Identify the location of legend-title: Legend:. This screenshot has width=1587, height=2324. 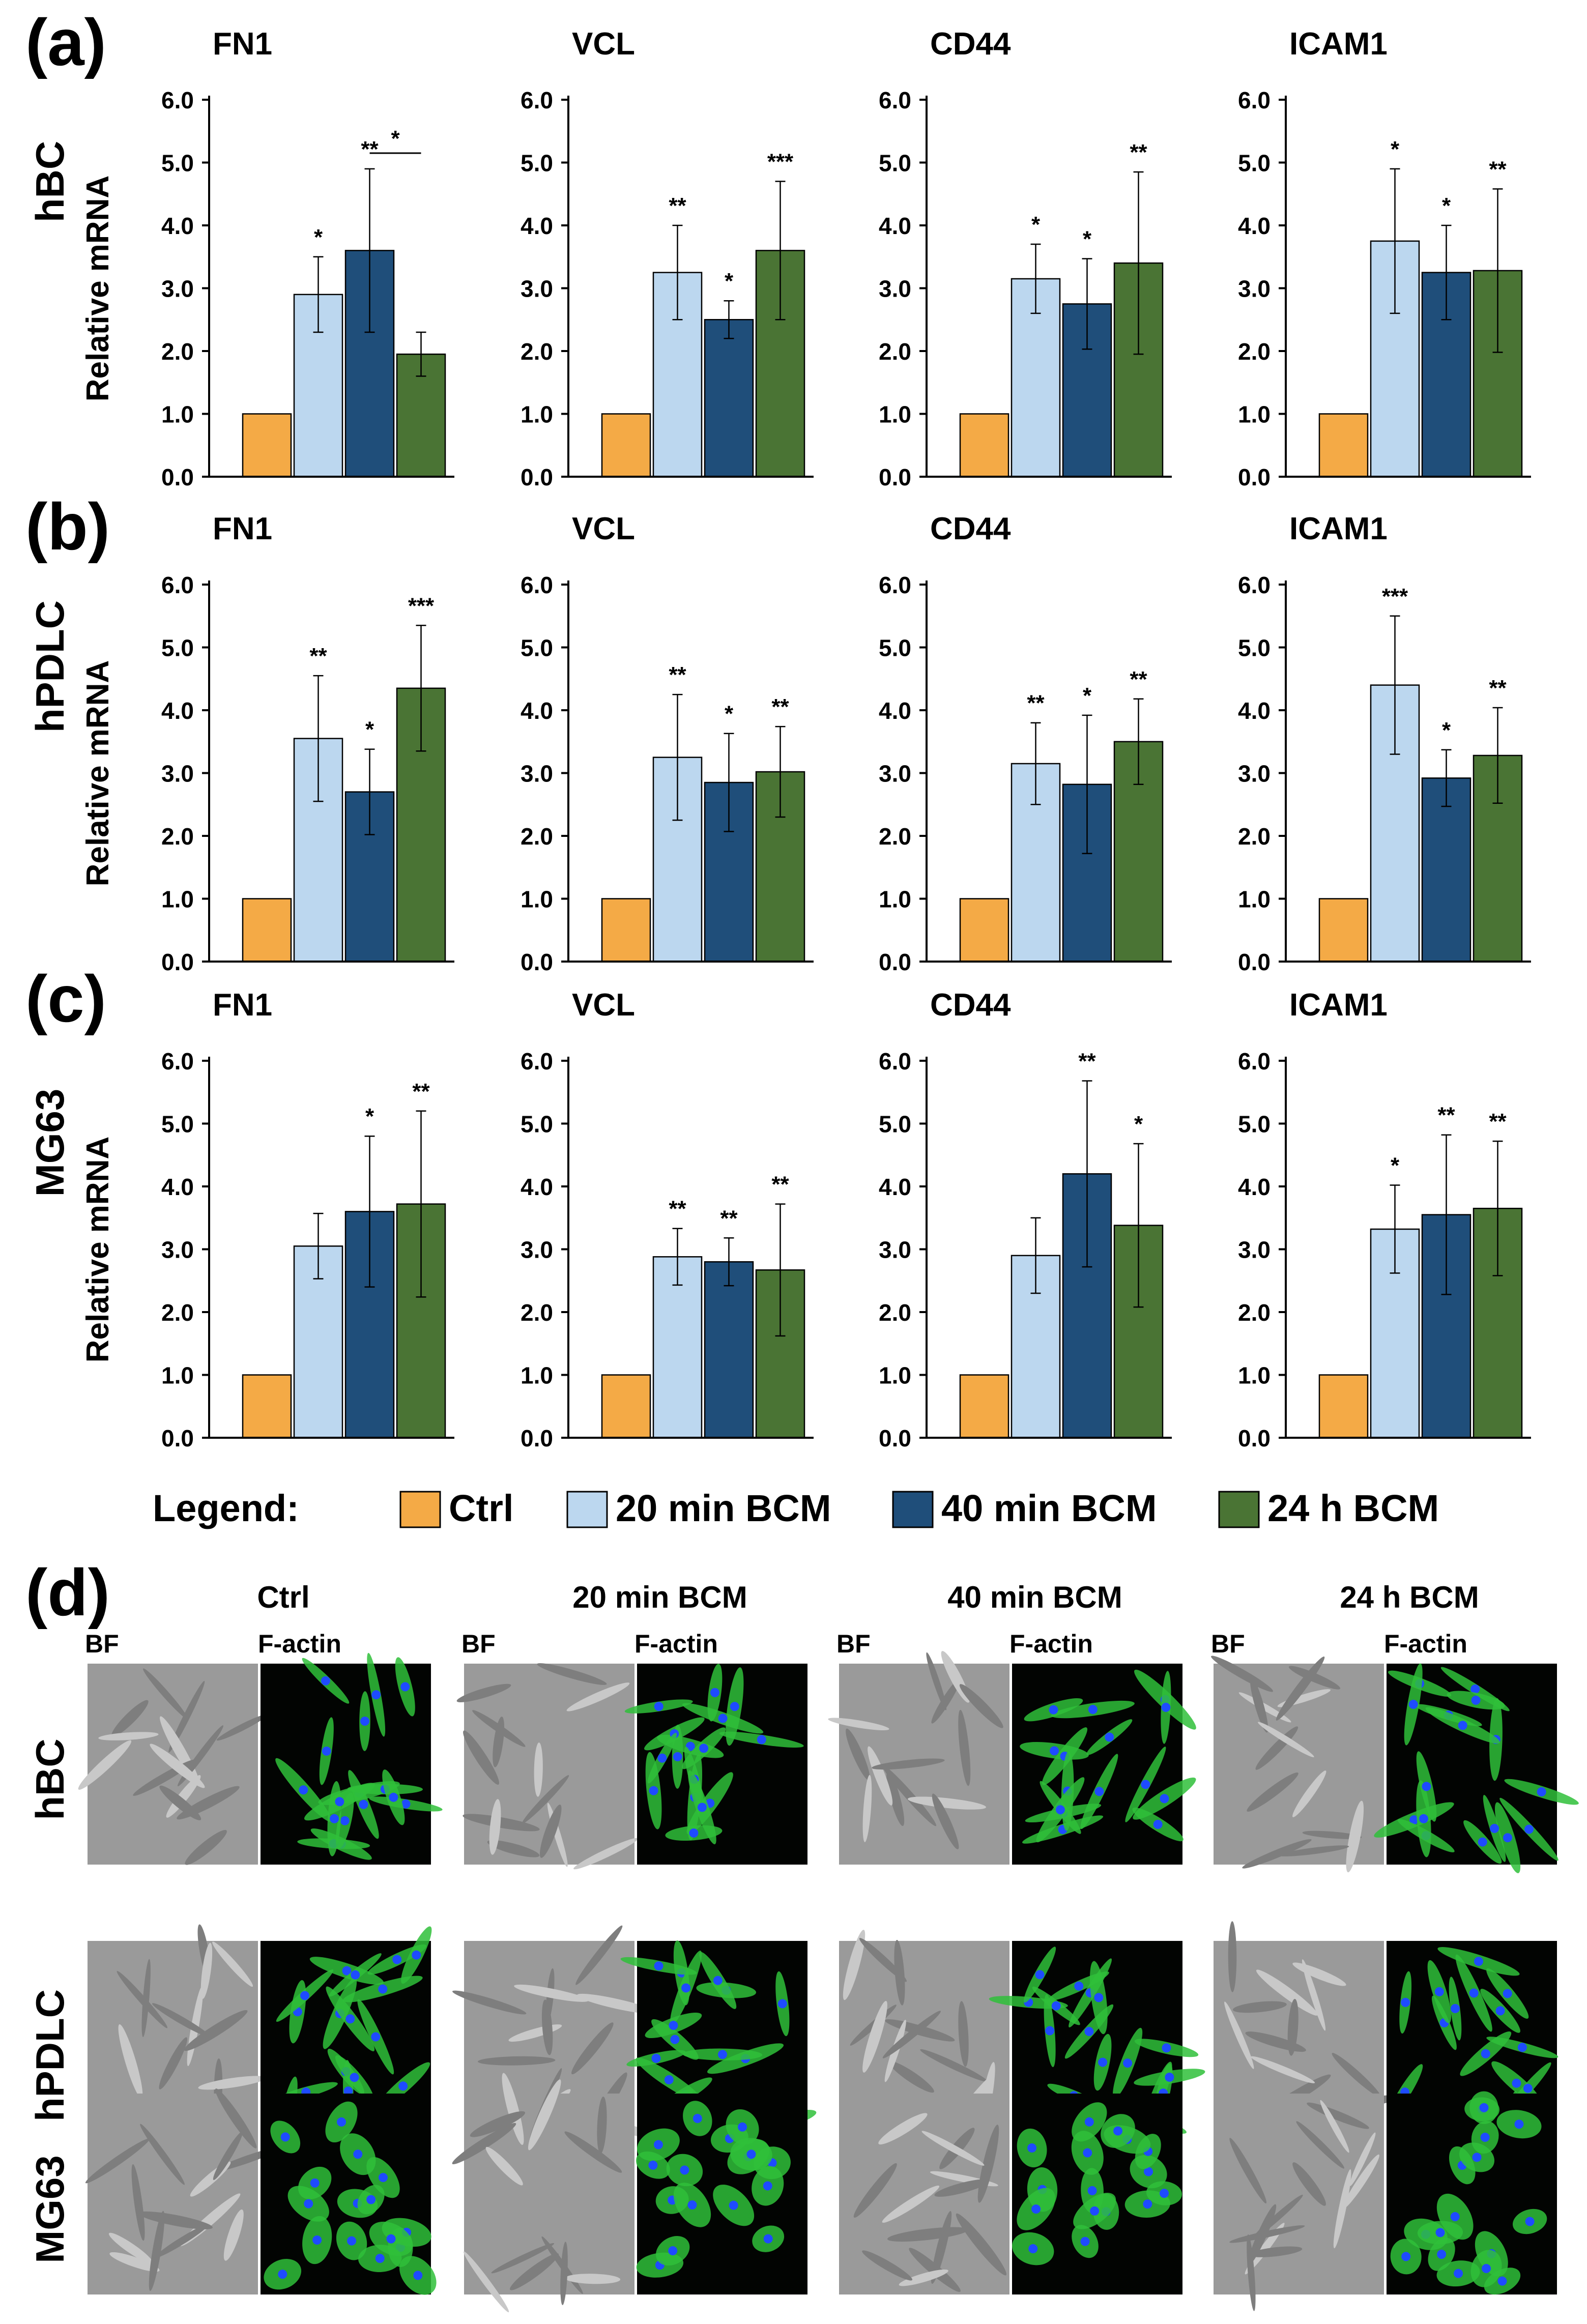
(226, 1508).